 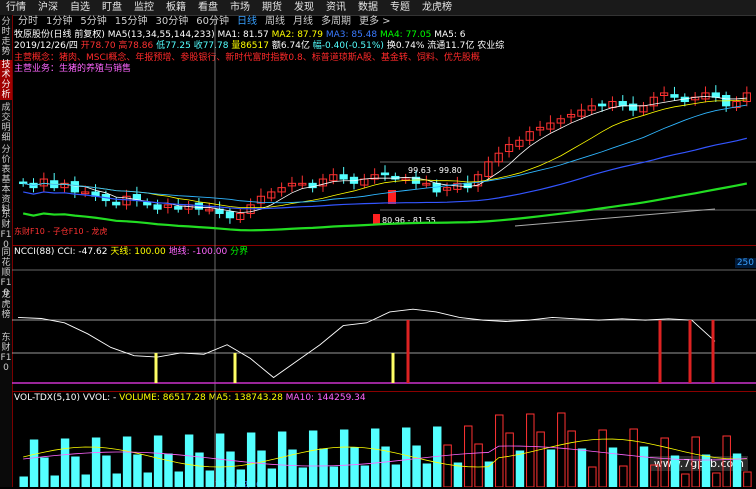 What do you see at coordinates (212, 21) in the screenshot?
I see `period-tab: 60分钟` at bounding box center [212, 21].